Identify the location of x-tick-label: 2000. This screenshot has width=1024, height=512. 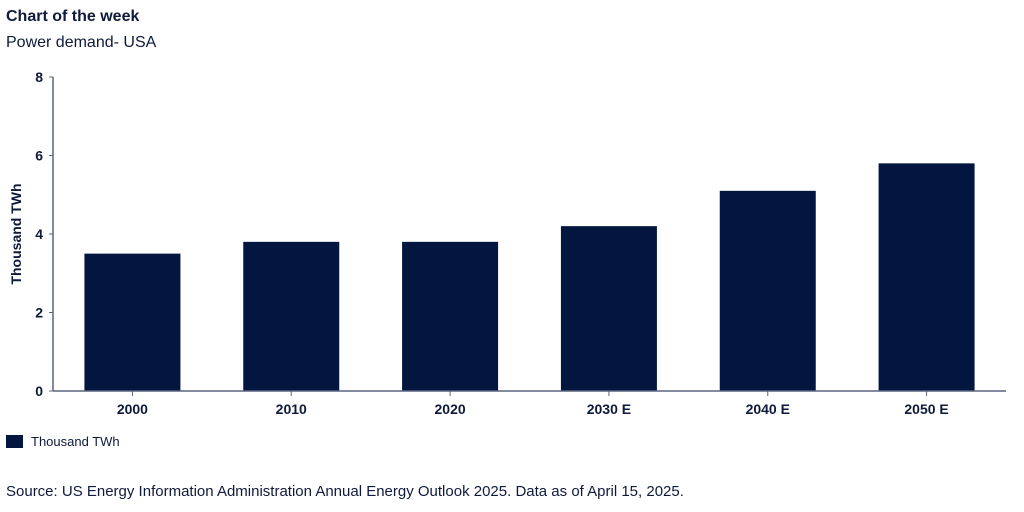
(132, 409).